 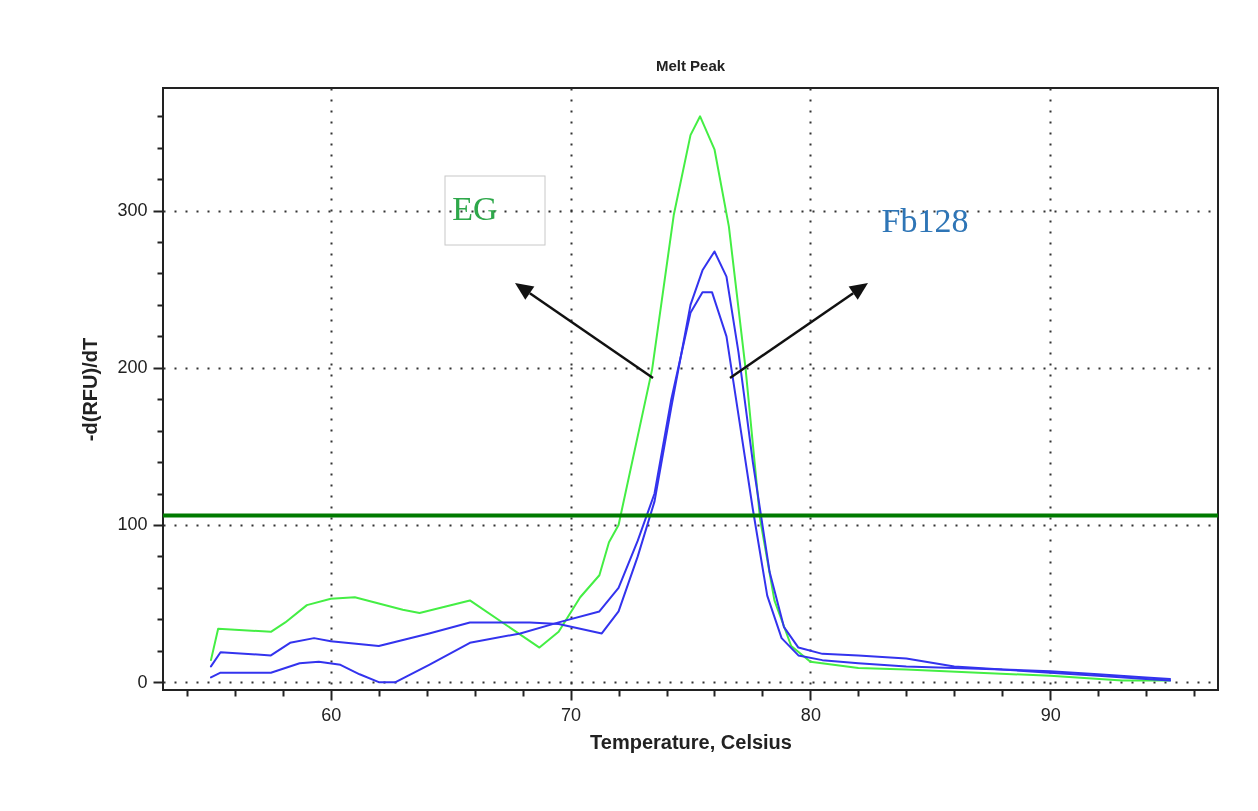 What do you see at coordinates (132, 210) in the screenshot?
I see `y-tick-label: 300` at bounding box center [132, 210].